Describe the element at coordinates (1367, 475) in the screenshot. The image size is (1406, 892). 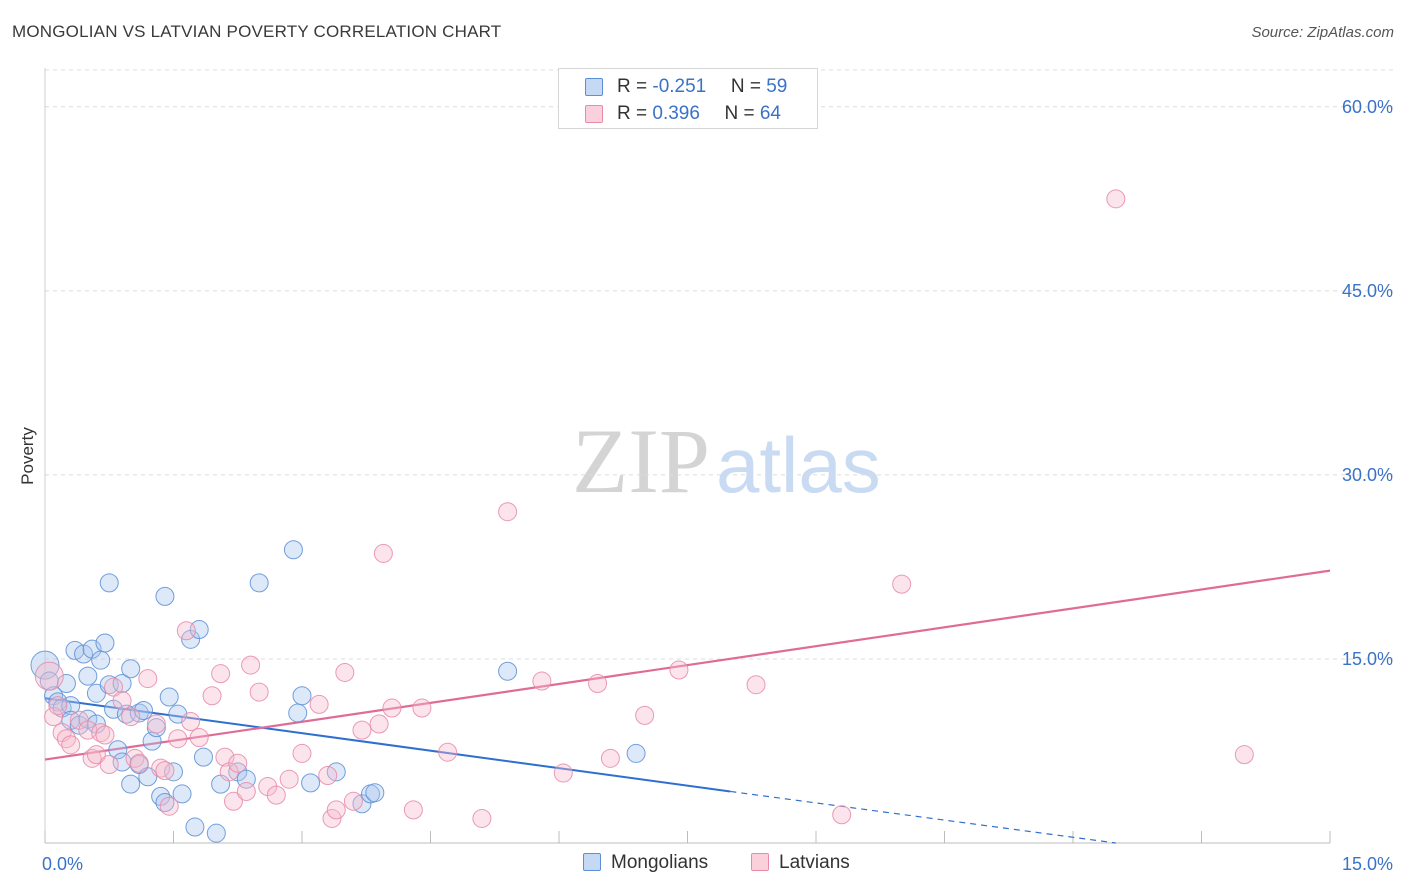
I see `y-tick-label: 30.0%` at that location.